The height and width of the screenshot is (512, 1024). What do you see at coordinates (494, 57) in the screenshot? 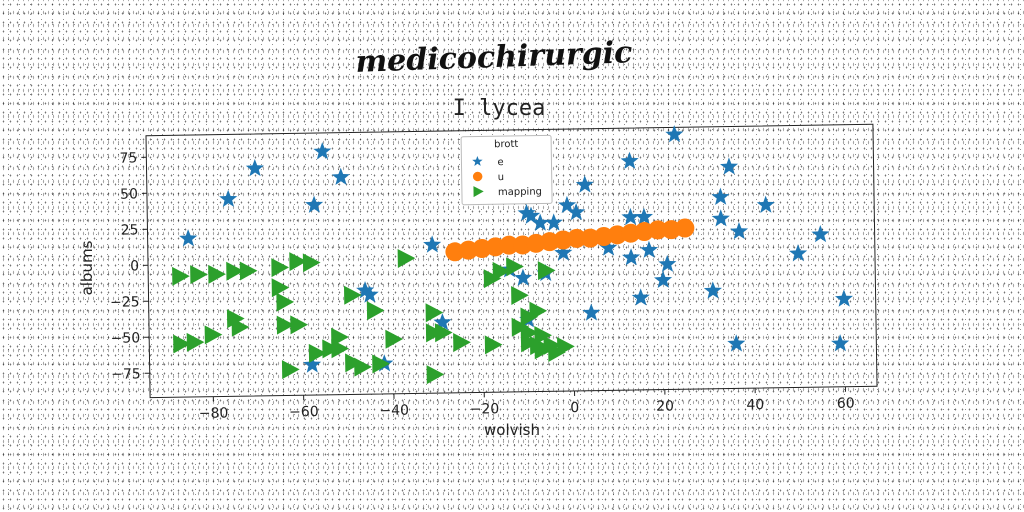
I see `chart-supertitle: medicochirurgic` at bounding box center [494, 57].